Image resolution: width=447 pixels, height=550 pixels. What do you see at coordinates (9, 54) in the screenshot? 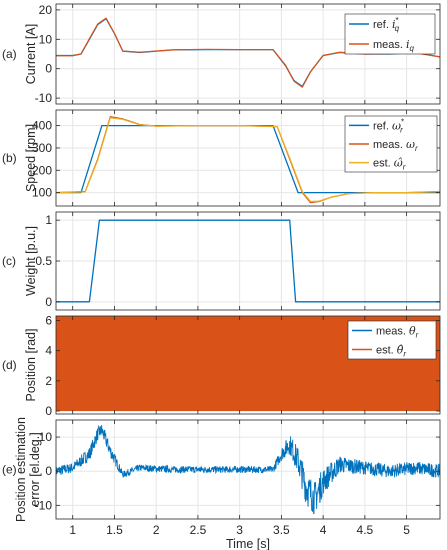
I see `panel-label: (a)` at bounding box center [9, 54].